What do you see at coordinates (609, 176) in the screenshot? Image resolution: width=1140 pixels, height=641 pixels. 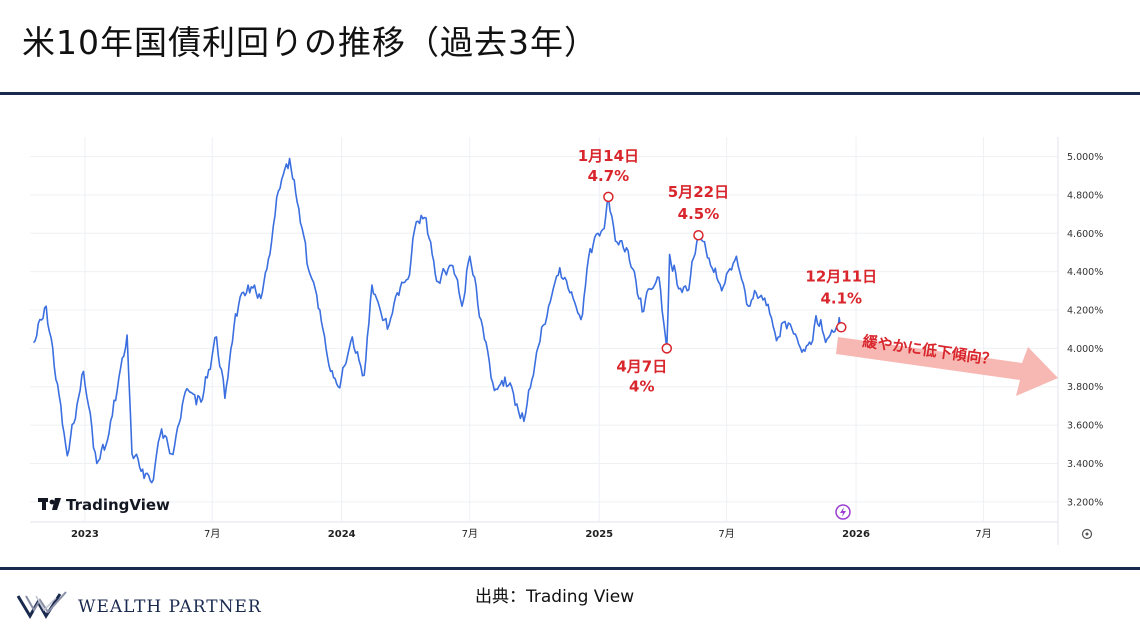 I see `annotation-value-label: 4.7%` at bounding box center [609, 176].